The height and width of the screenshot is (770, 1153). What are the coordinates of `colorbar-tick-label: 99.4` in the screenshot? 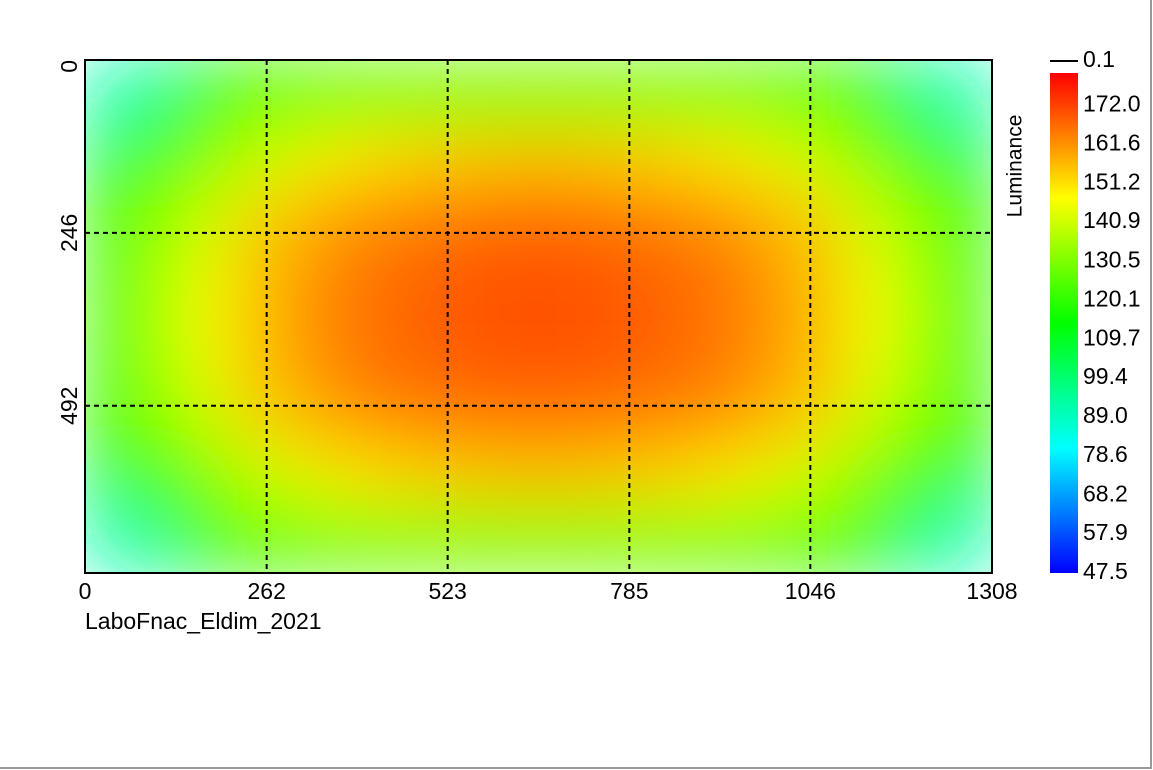 It's located at (1105, 376).